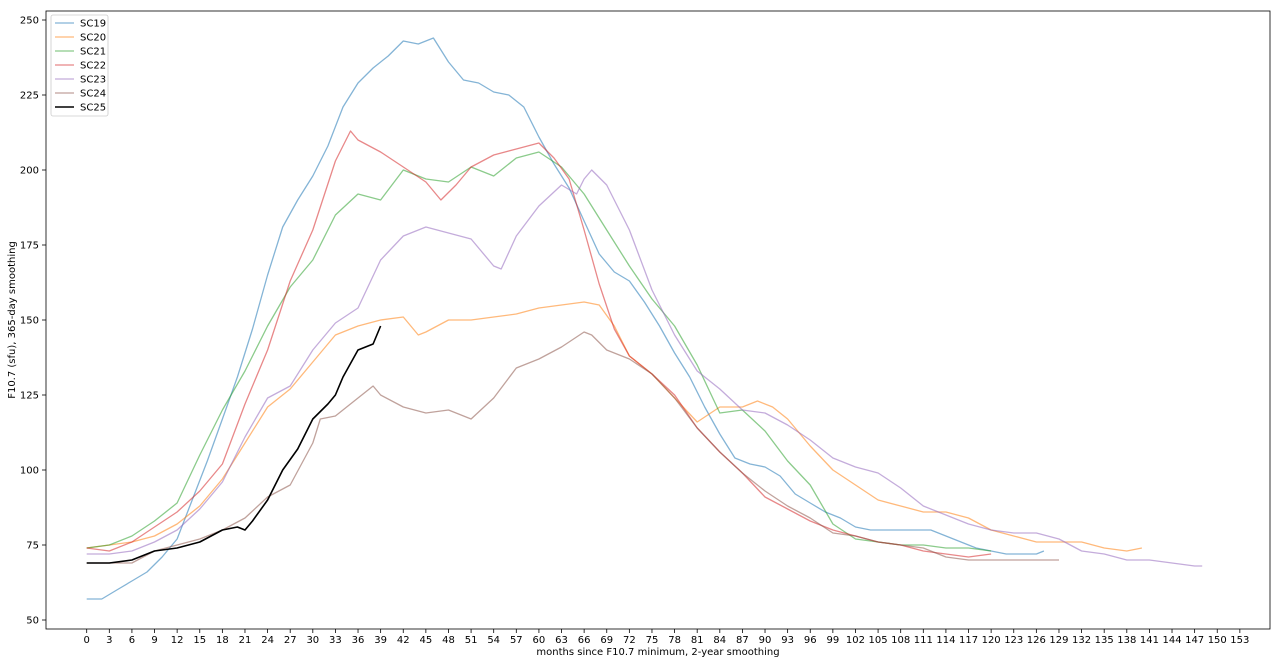 The width and height of the screenshot is (1280, 667). What do you see at coordinates (199, 640) in the screenshot?
I see `x-tick-label: 15` at bounding box center [199, 640].